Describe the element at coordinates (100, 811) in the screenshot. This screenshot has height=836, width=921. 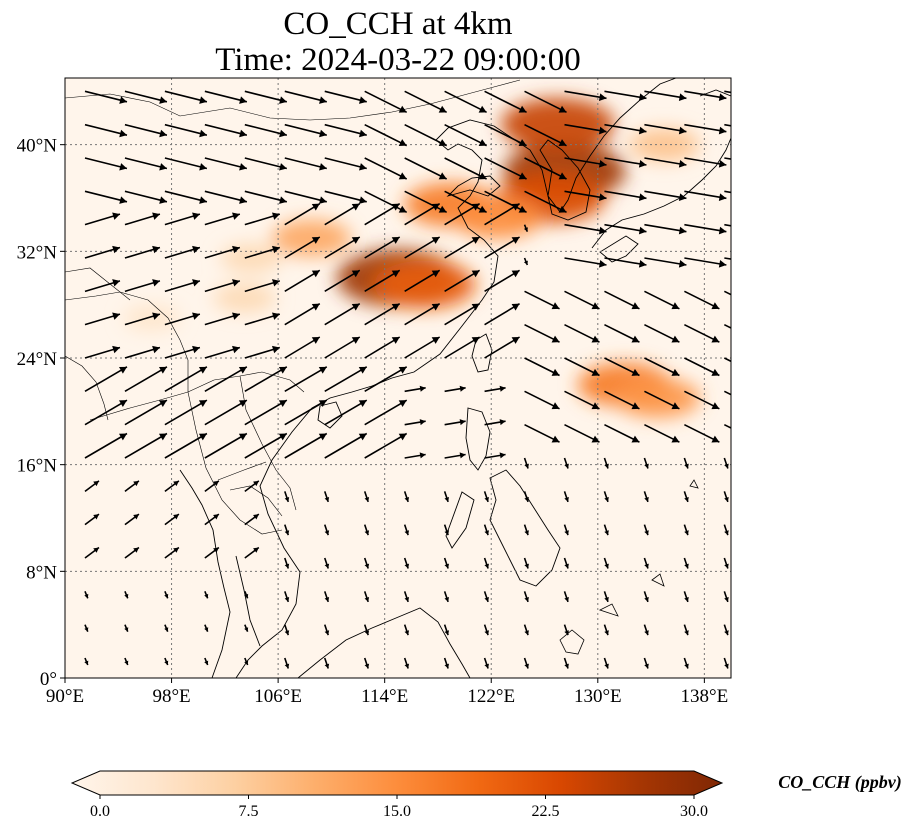
I see `colorbar-tick-label: 0.0` at that location.